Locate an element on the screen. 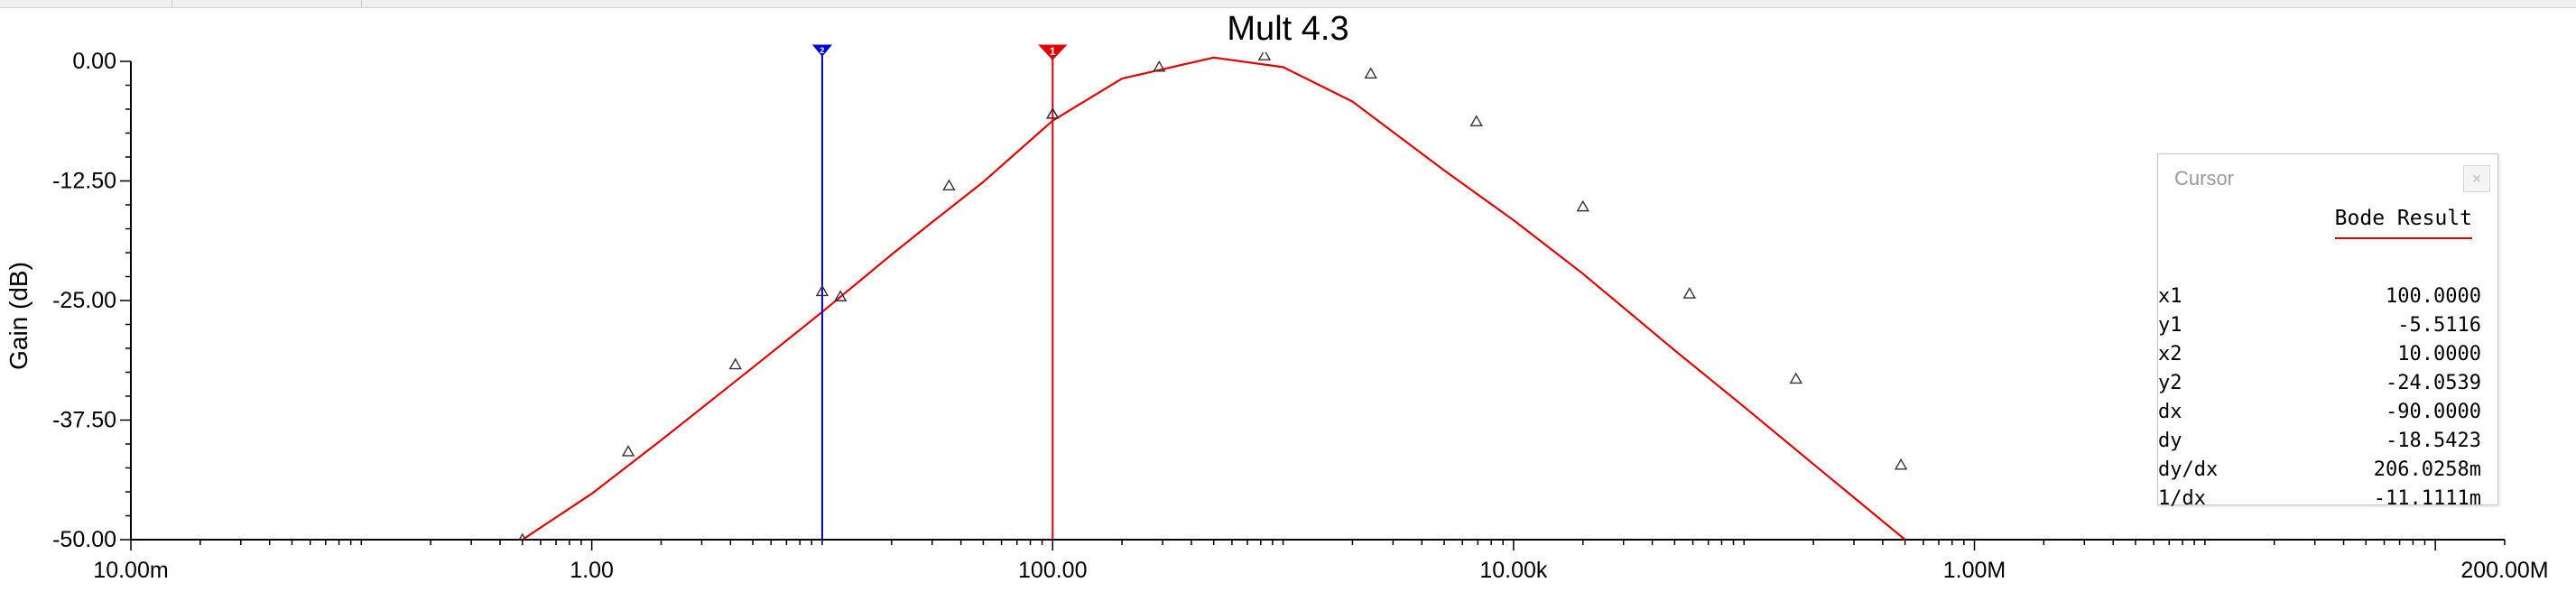 The height and width of the screenshot is (592, 2576). cursor-2-label: 2 is located at coordinates (822, 50).